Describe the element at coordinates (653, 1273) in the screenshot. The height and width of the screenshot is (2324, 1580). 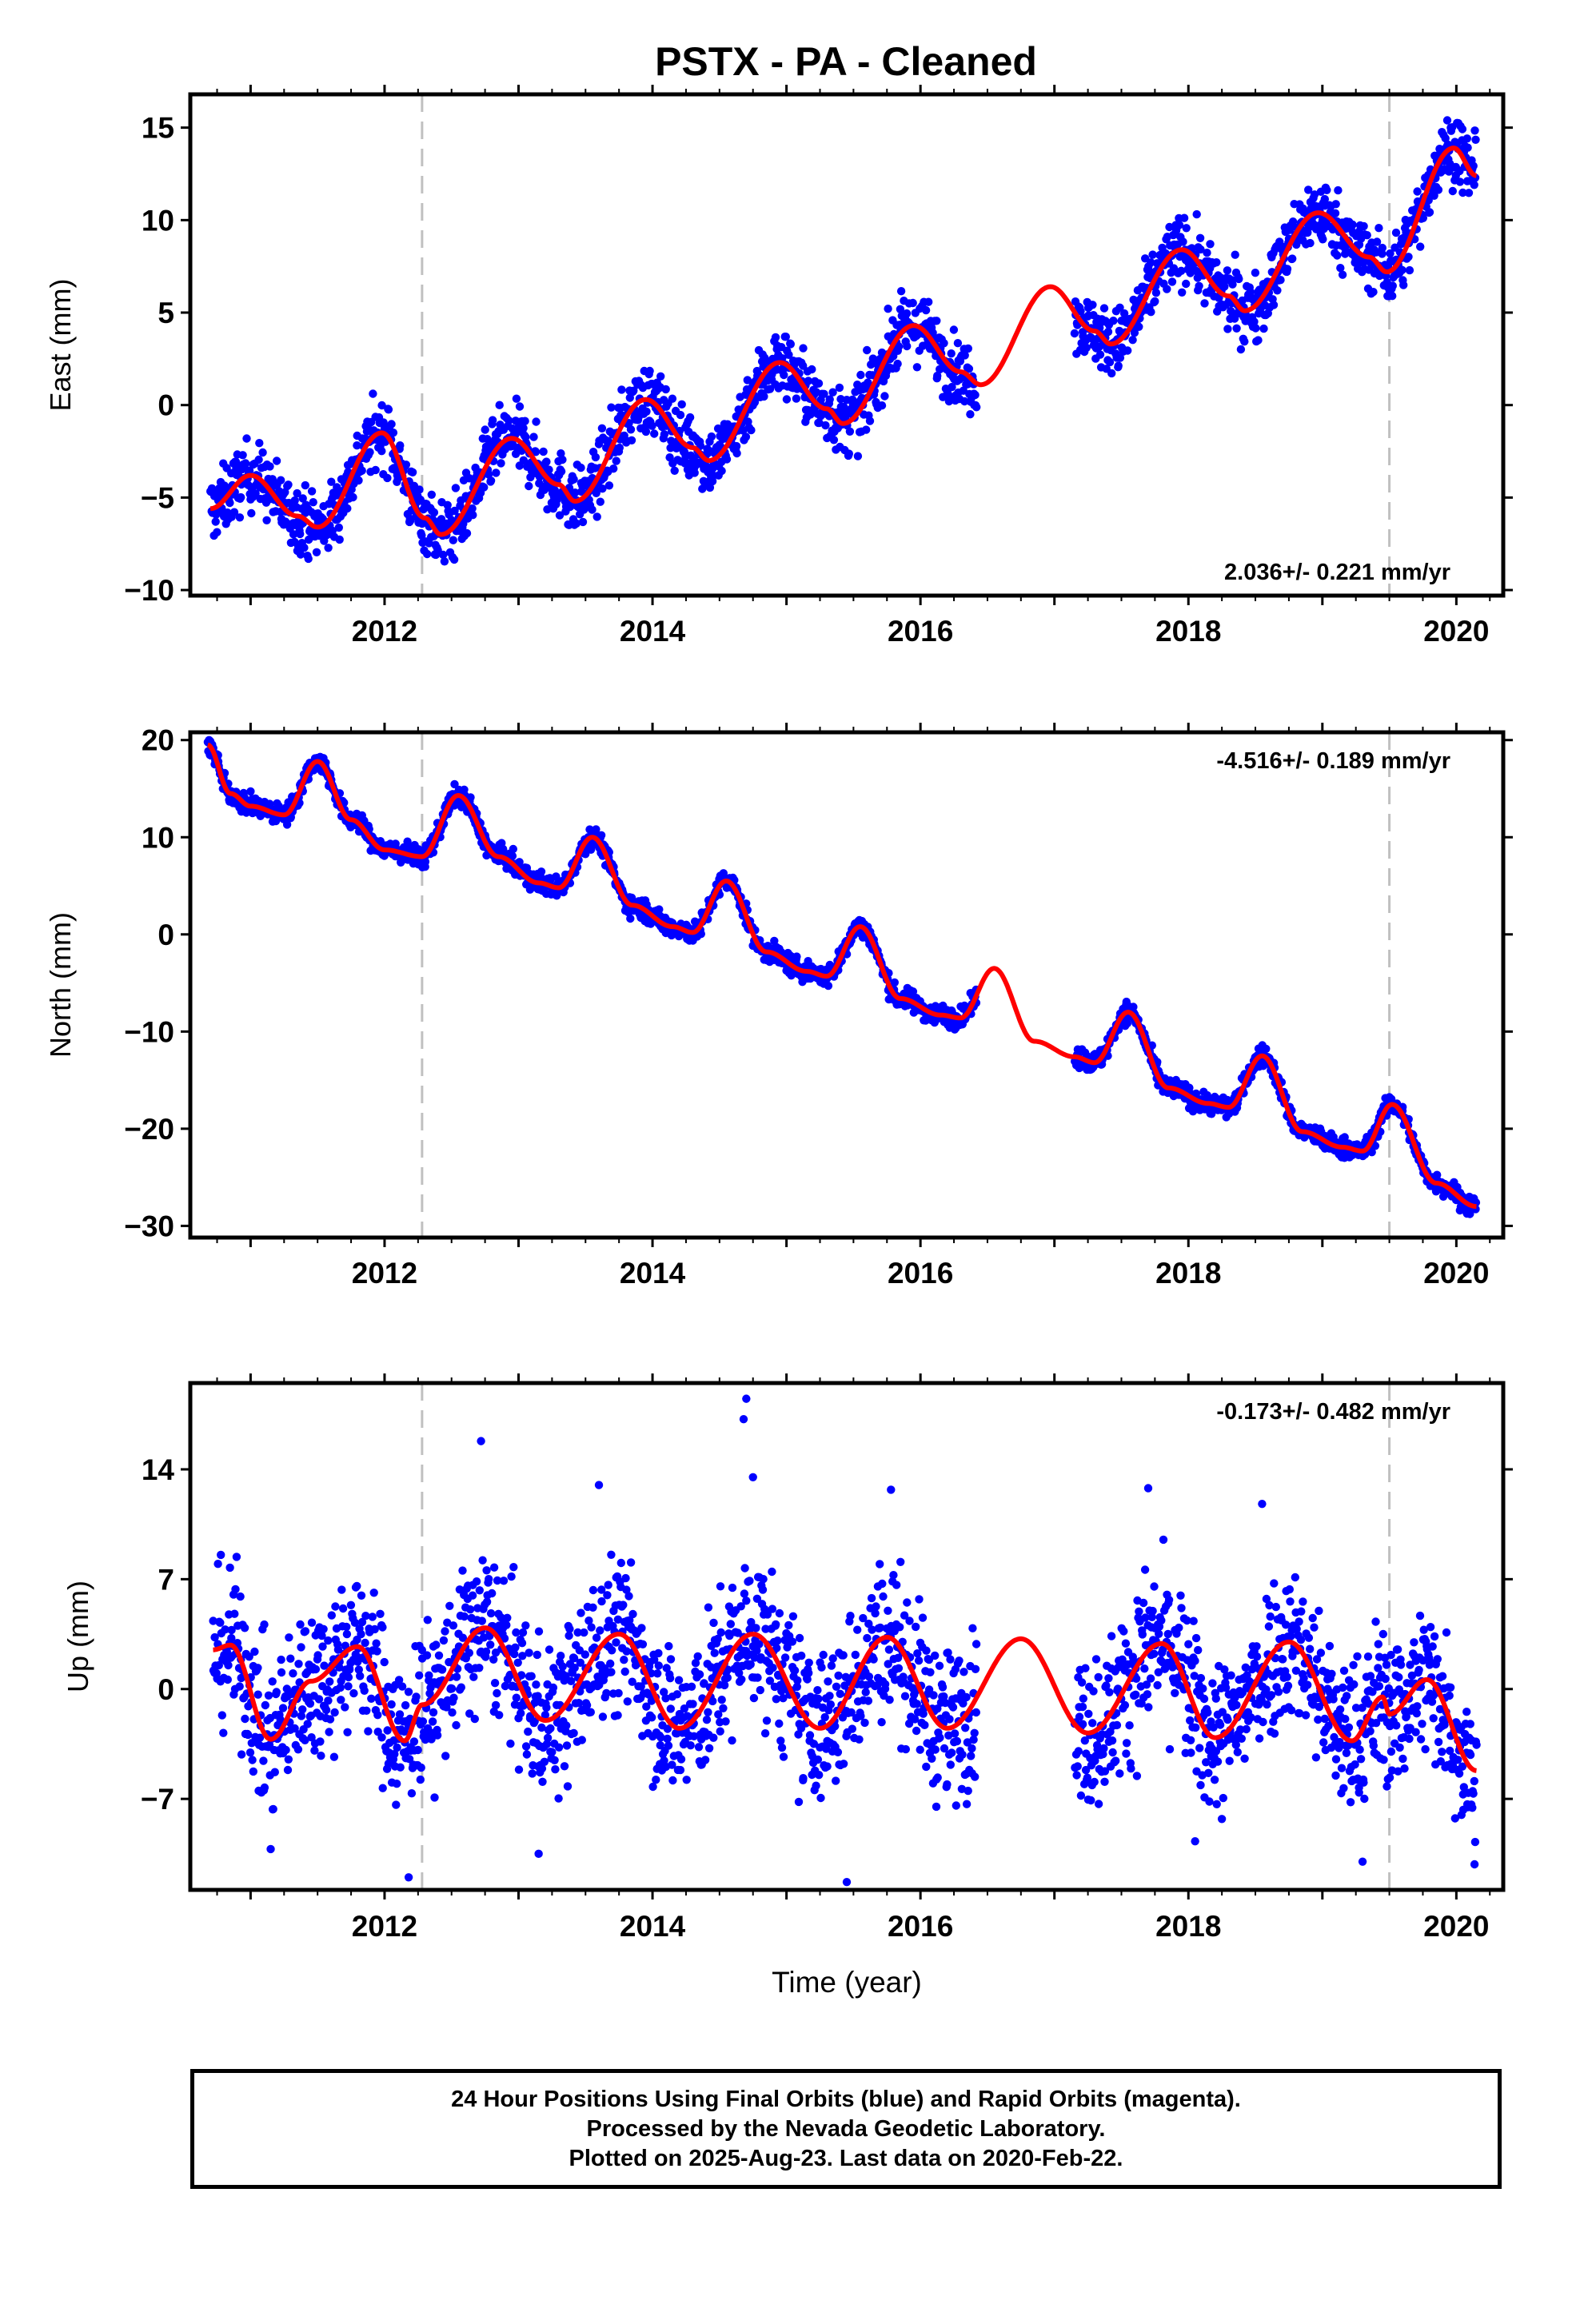
I see `x-tick-label: 2014` at that location.